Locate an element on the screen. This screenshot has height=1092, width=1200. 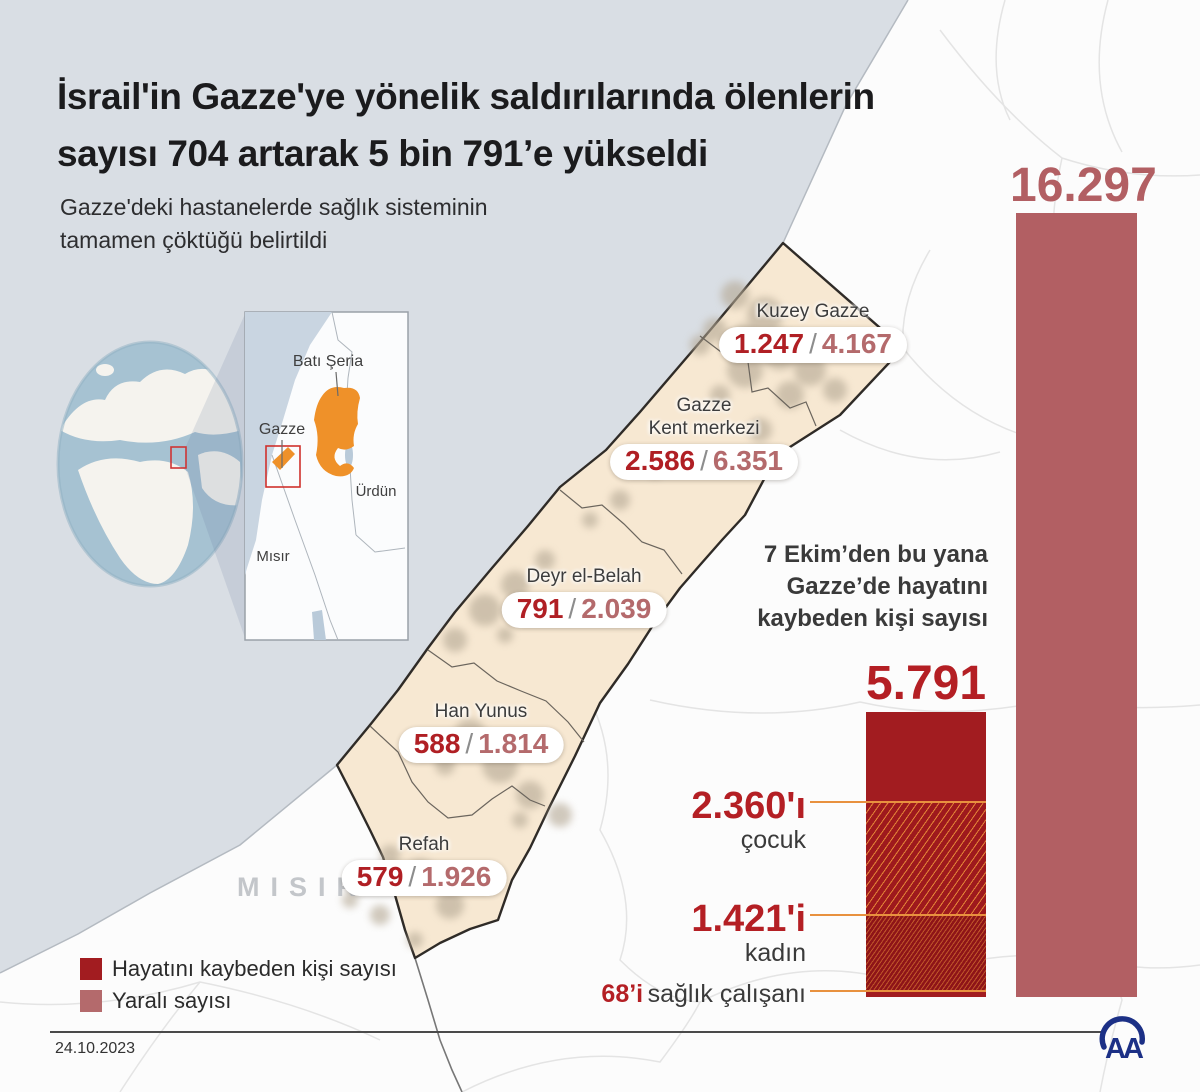
aa-logo-graphic: AA is located at coordinates (1123, 1040).